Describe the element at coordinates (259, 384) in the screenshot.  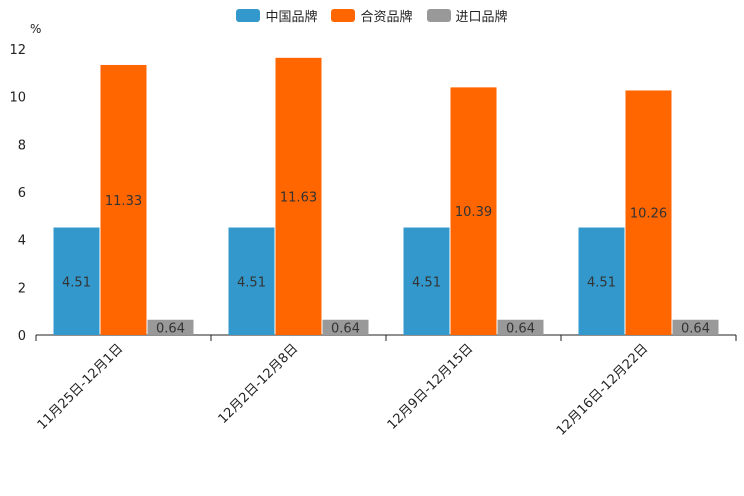
I see `x-tick-label: 12月2日-12月8日` at that location.